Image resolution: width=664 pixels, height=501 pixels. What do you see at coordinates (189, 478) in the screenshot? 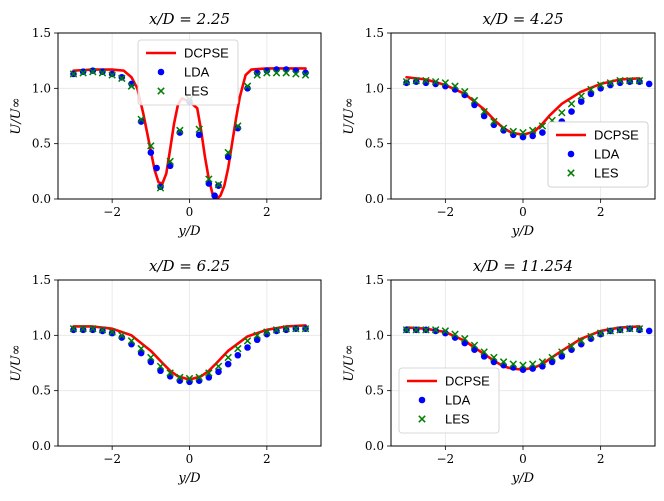
I see `x-axis-label: y/D` at bounding box center [189, 478].